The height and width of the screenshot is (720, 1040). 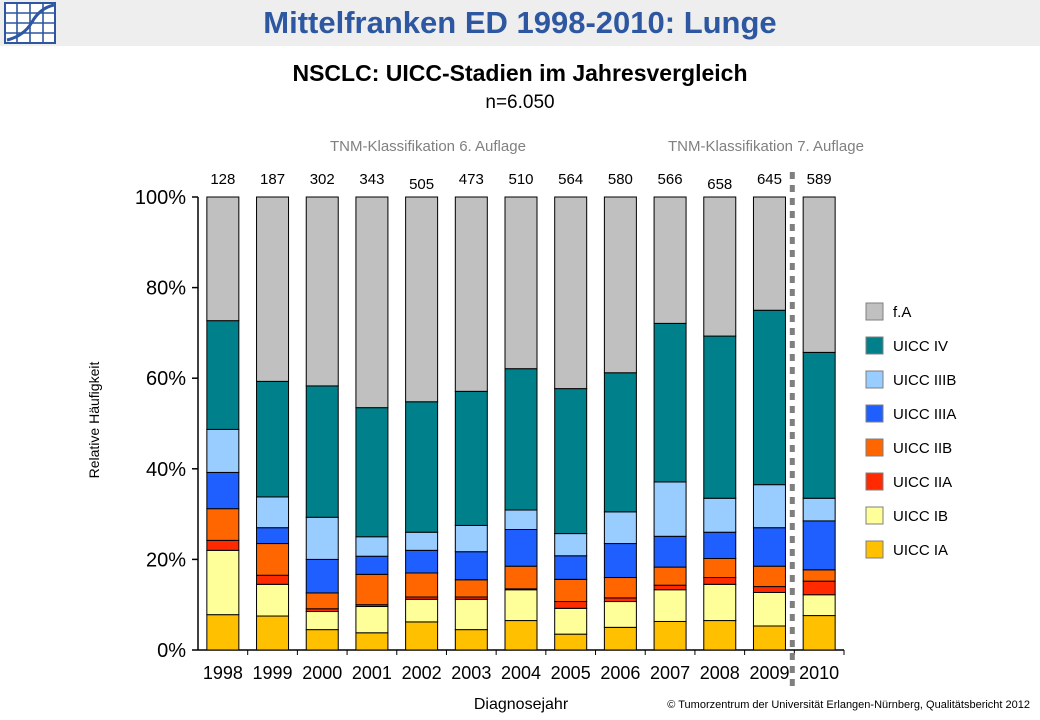 I want to click on bar-segment-uicc-iiia-2004, so click(x=521, y=548).